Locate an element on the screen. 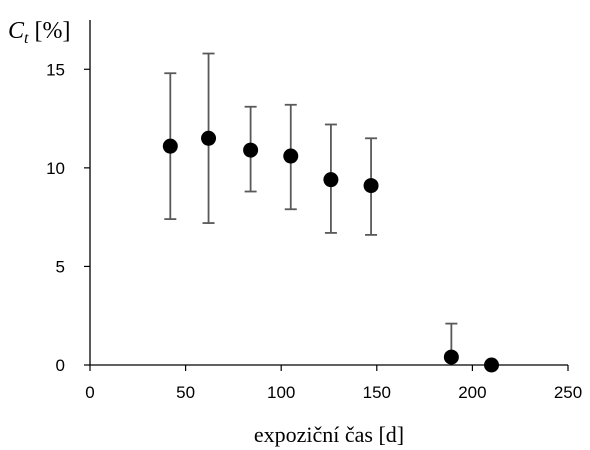 Image resolution: width=590 pixels, height=450 pixels. y-axis-symbol: C is located at coordinates (16, 31).